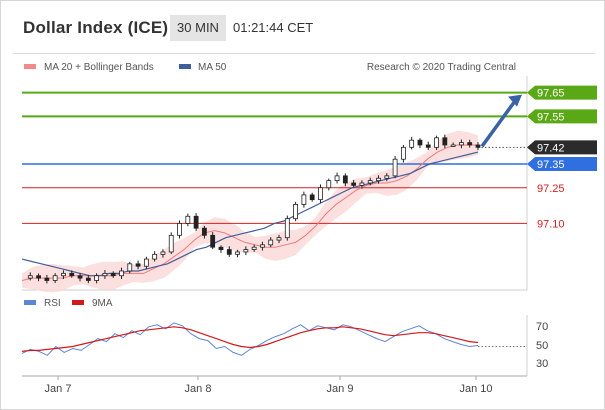 The height and width of the screenshot is (410, 605). Describe the element at coordinates (30, 66) in the screenshot. I see `bollinger-legend-swatch` at that location.